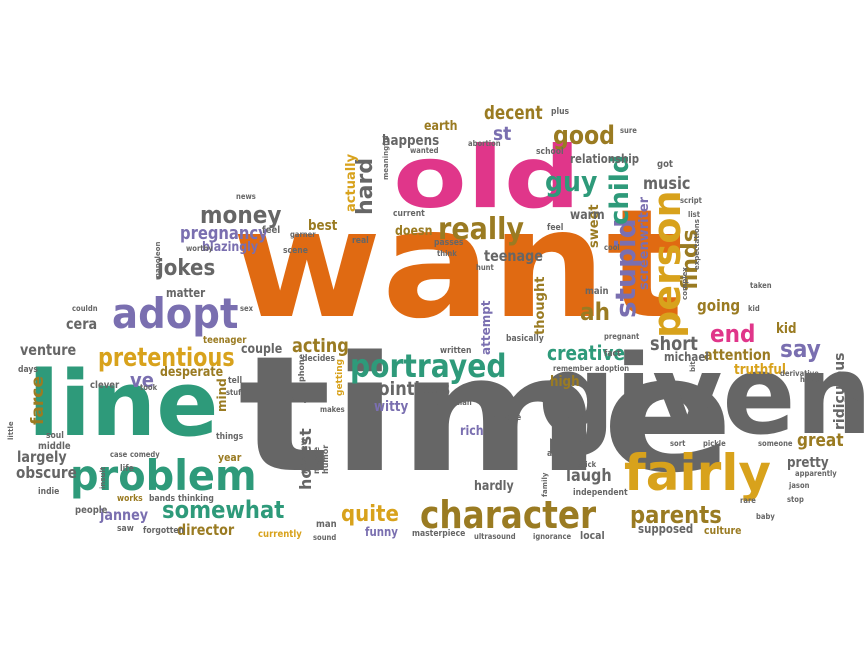 Image resolution: width=864 pixels, height=648 pixels. What do you see at coordinates (565, 382) in the screenshot?
I see `word-high: high` at bounding box center [565, 382].